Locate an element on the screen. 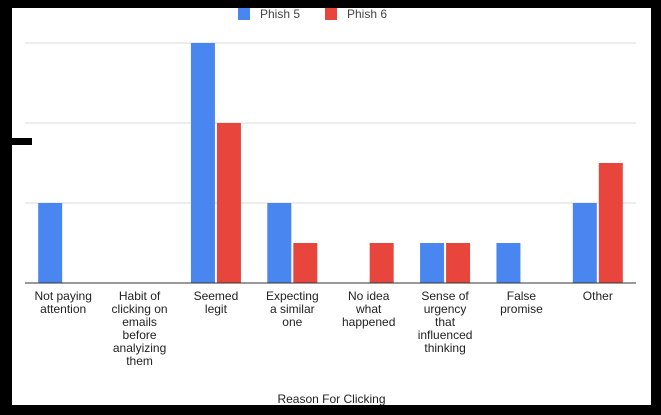 Image resolution: width=661 pixels, height=415 pixels. screenshot-border-notch is located at coordinates (16, 141).